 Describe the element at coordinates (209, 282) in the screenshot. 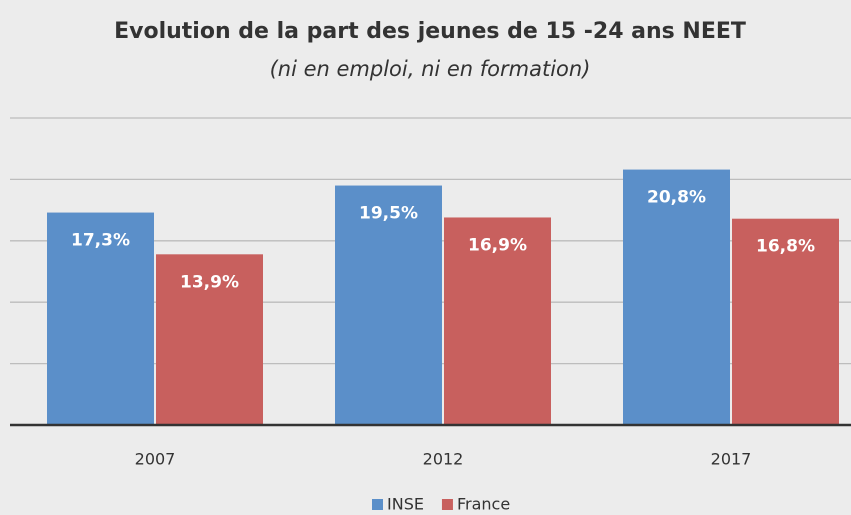

I see `value-label: 13,9%` at that location.